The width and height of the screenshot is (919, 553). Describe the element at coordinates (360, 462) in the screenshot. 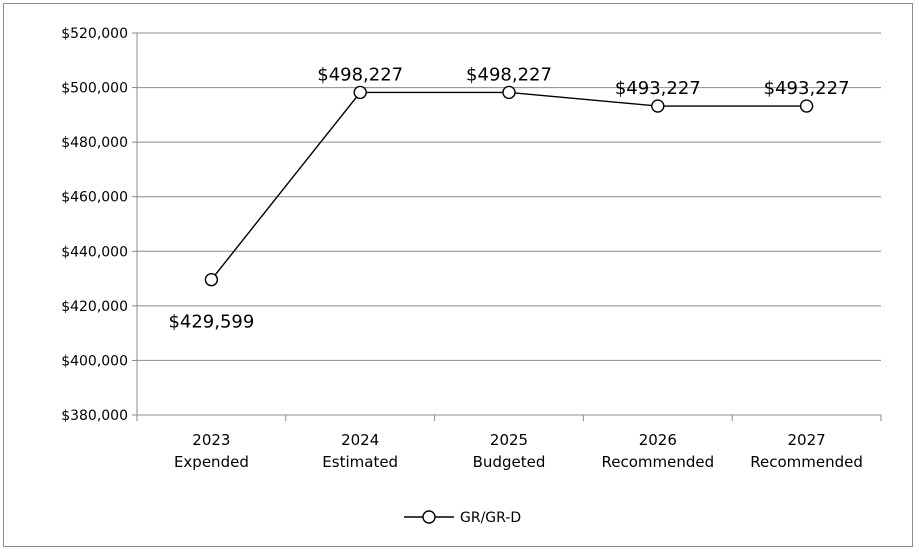

I see `x-tick-label-line: Estimated` at that location.